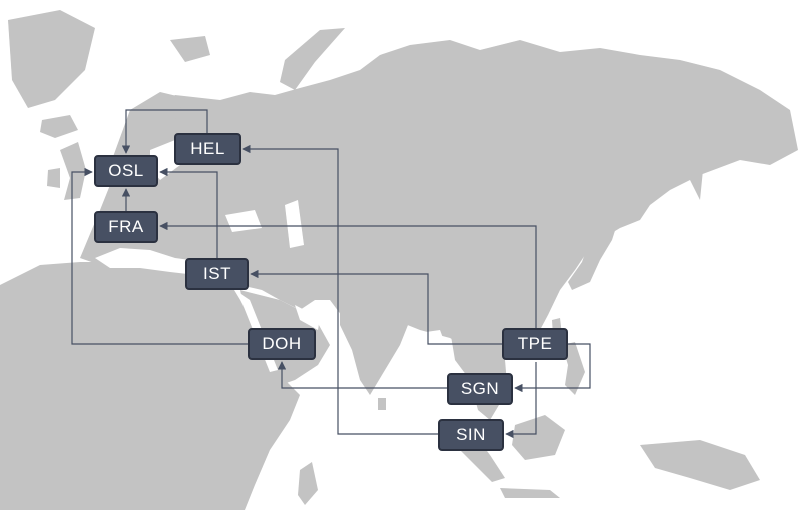 The height and width of the screenshot is (510, 798). Describe the element at coordinates (521, 400) in the screenshot. I see `route-tpe-to-sin` at that location.